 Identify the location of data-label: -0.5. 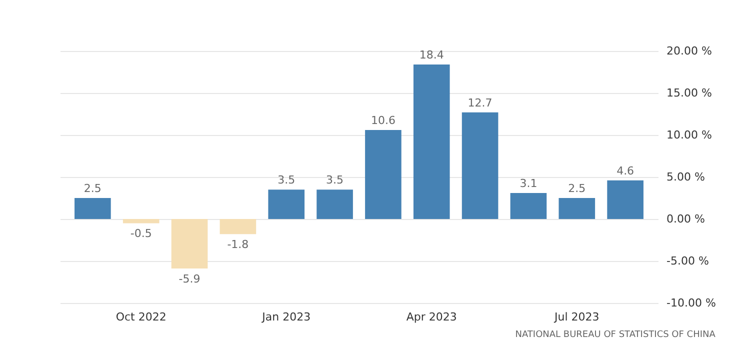
(141, 233).